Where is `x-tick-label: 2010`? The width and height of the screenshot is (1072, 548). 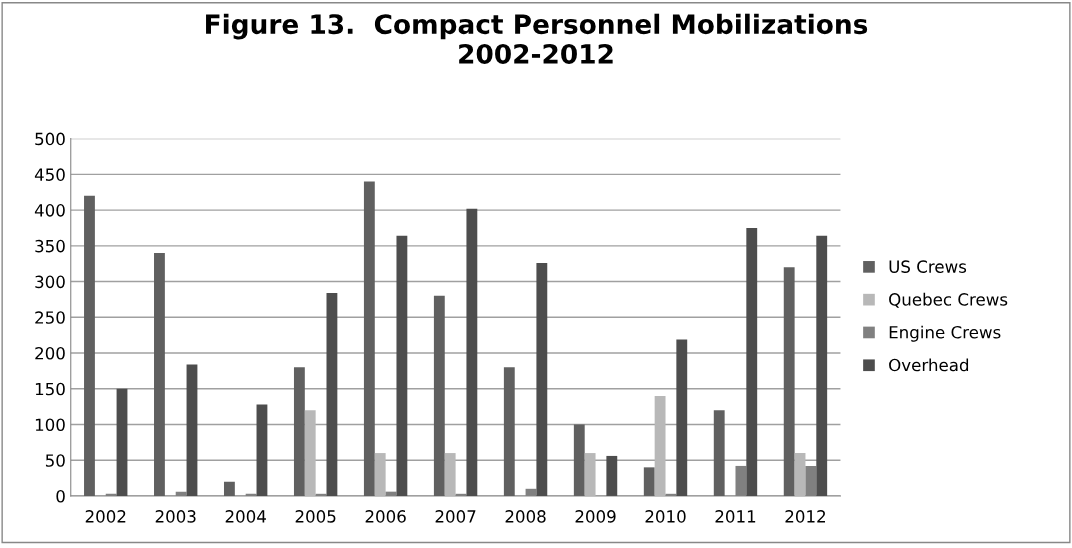 x-tick-label: 2010 is located at coordinates (665, 516).